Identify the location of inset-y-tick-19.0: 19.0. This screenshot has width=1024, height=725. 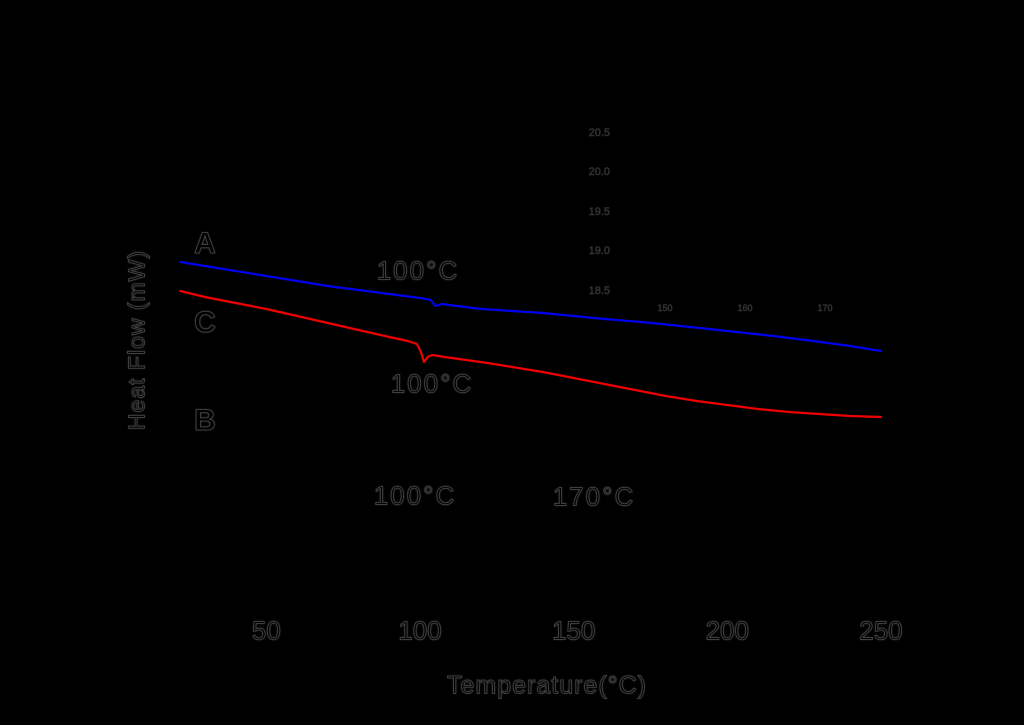
(599, 251).